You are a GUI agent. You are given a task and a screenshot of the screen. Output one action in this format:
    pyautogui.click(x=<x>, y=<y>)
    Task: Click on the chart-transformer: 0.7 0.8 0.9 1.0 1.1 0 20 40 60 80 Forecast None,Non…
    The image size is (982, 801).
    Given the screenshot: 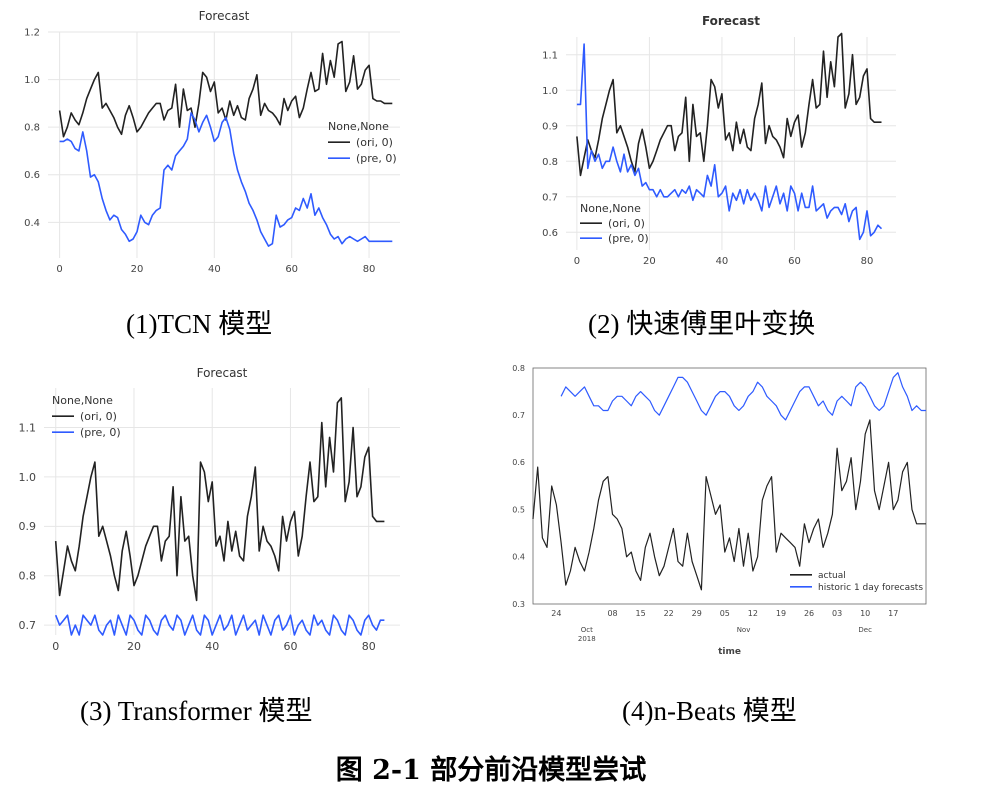 What is the action you would take?
    pyautogui.click(x=209, y=509)
    